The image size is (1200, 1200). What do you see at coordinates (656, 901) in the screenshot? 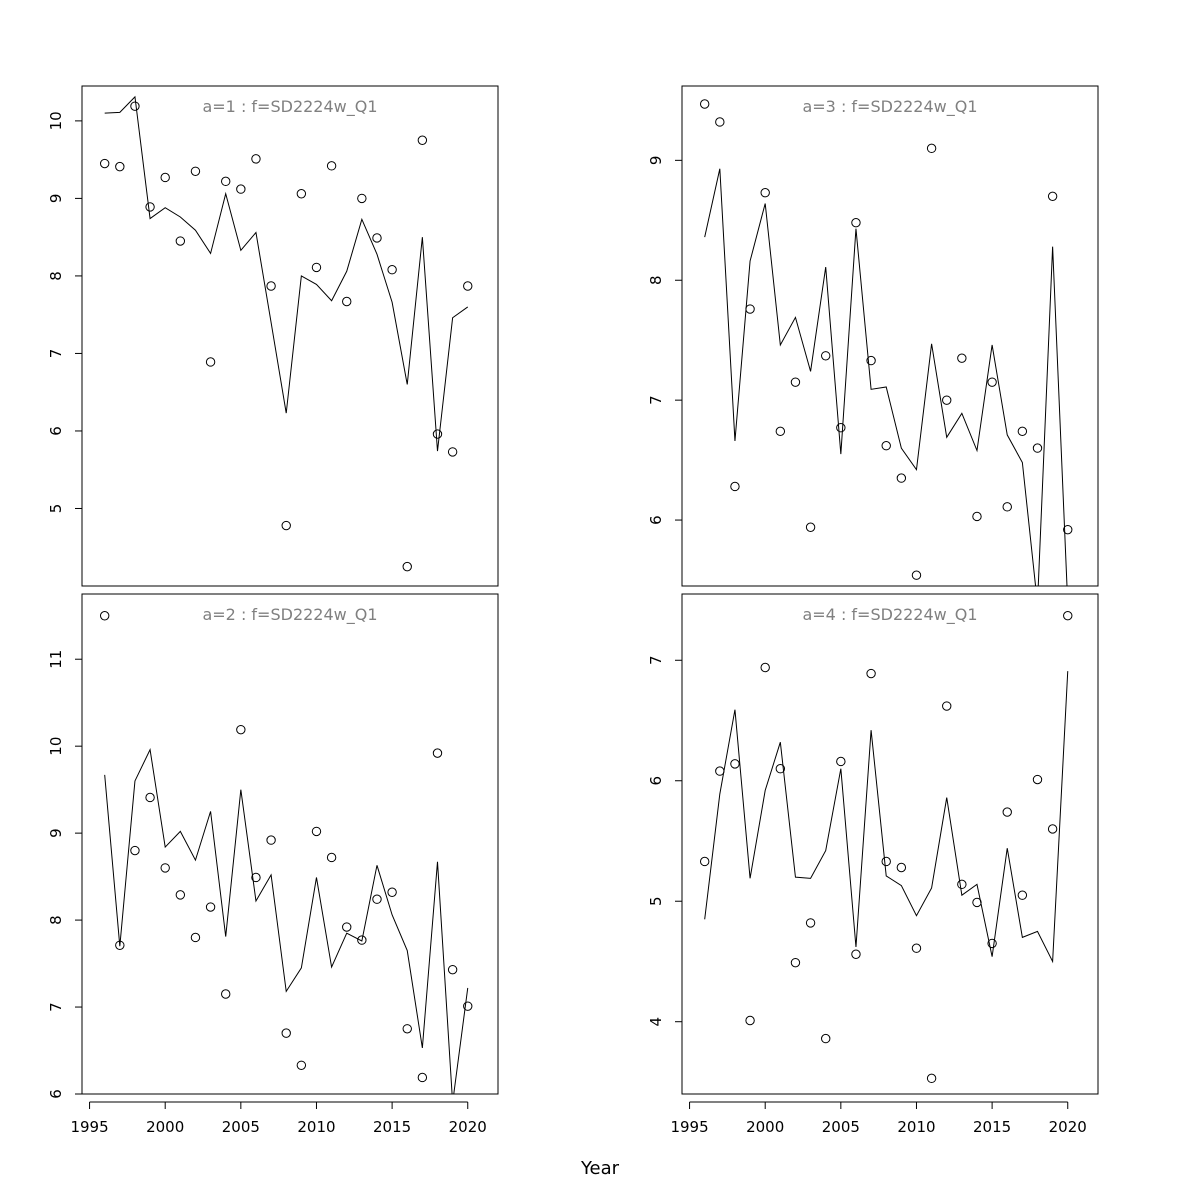
I see `y-tick-label: 5` at bounding box center [656, 901].